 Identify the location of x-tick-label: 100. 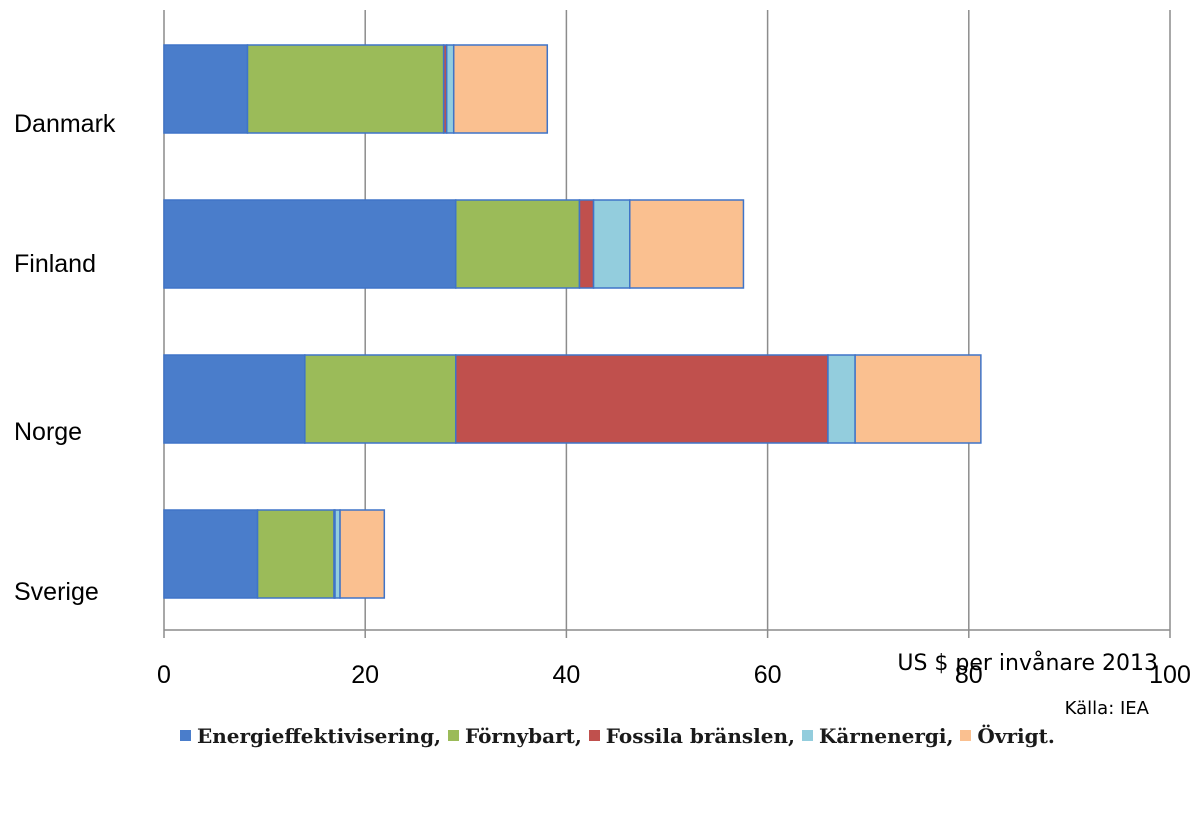
(1170, 675).